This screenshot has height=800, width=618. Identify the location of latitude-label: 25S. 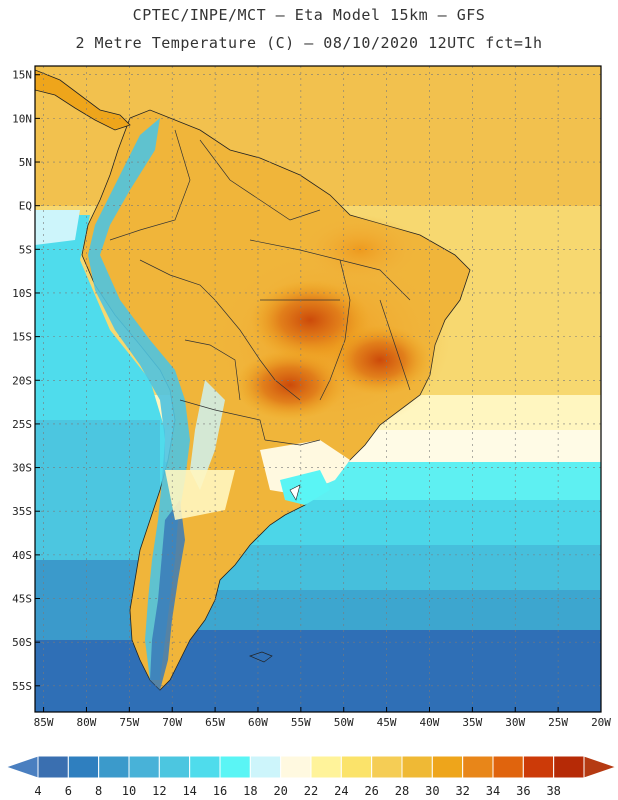
(22, 424).